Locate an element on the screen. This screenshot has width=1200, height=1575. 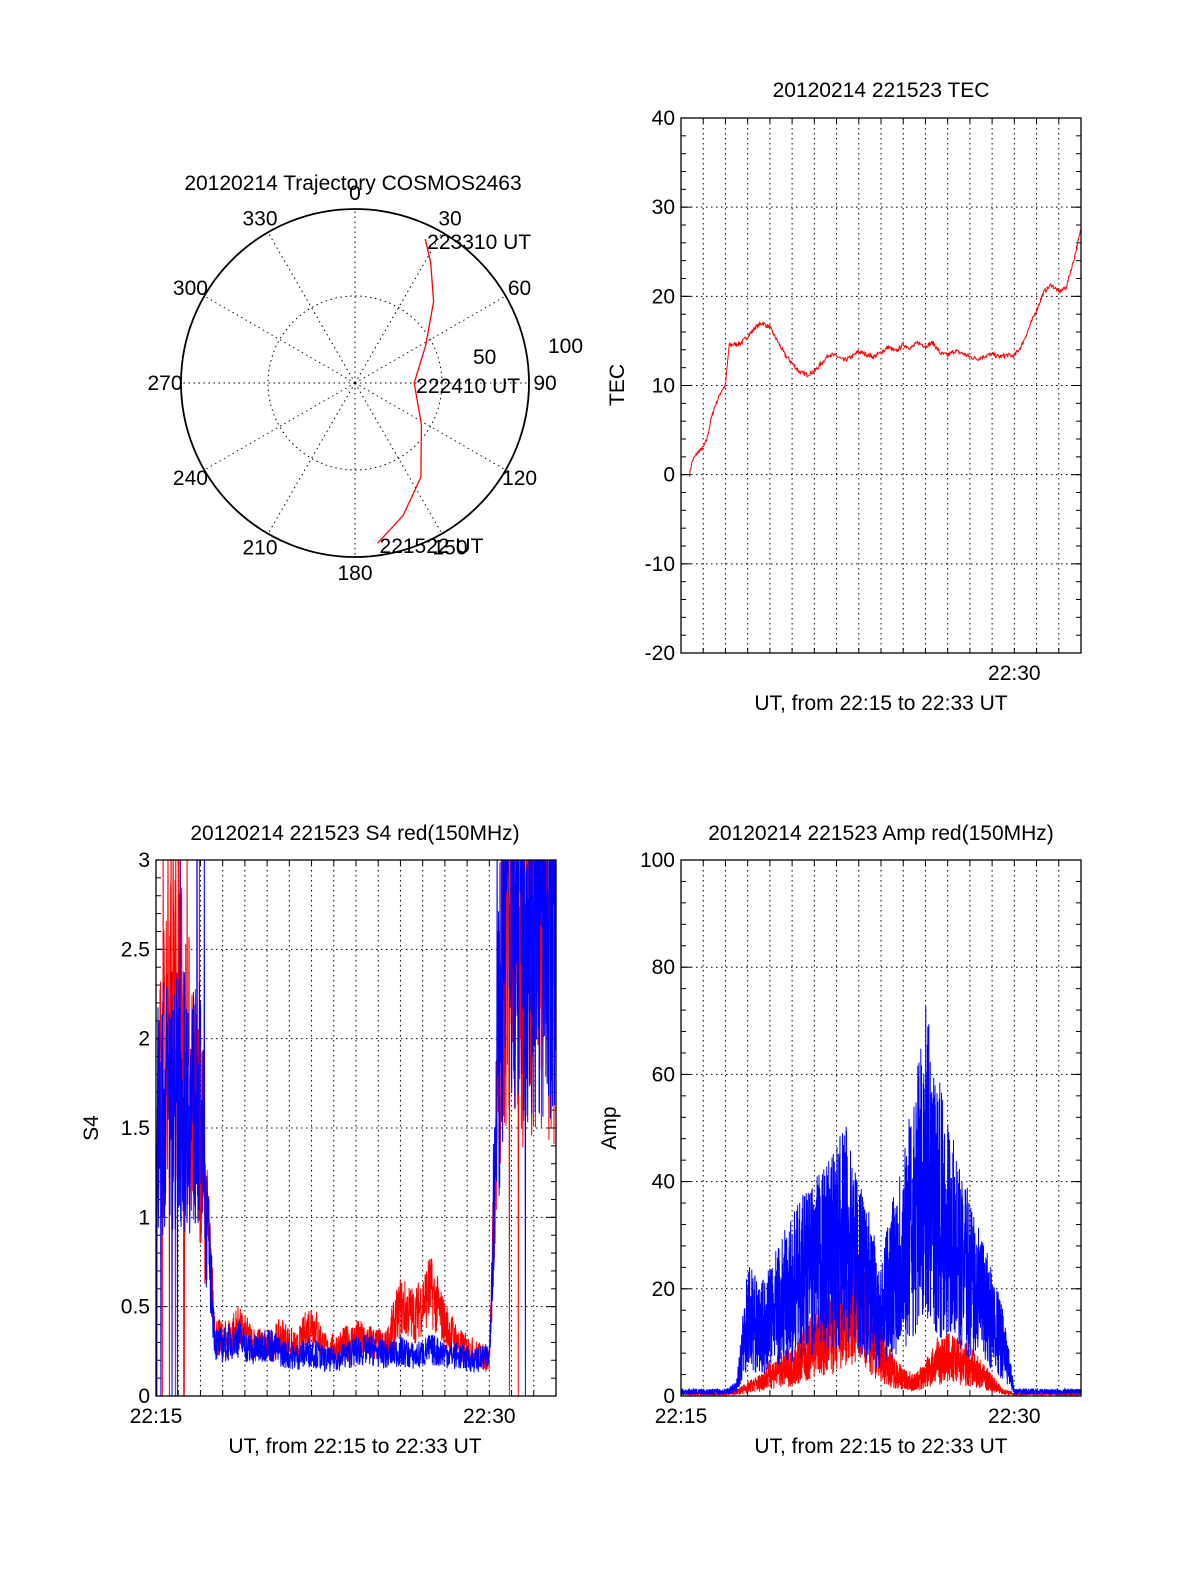
polar-radial-label: 100 is located at coordinates (565, 346).